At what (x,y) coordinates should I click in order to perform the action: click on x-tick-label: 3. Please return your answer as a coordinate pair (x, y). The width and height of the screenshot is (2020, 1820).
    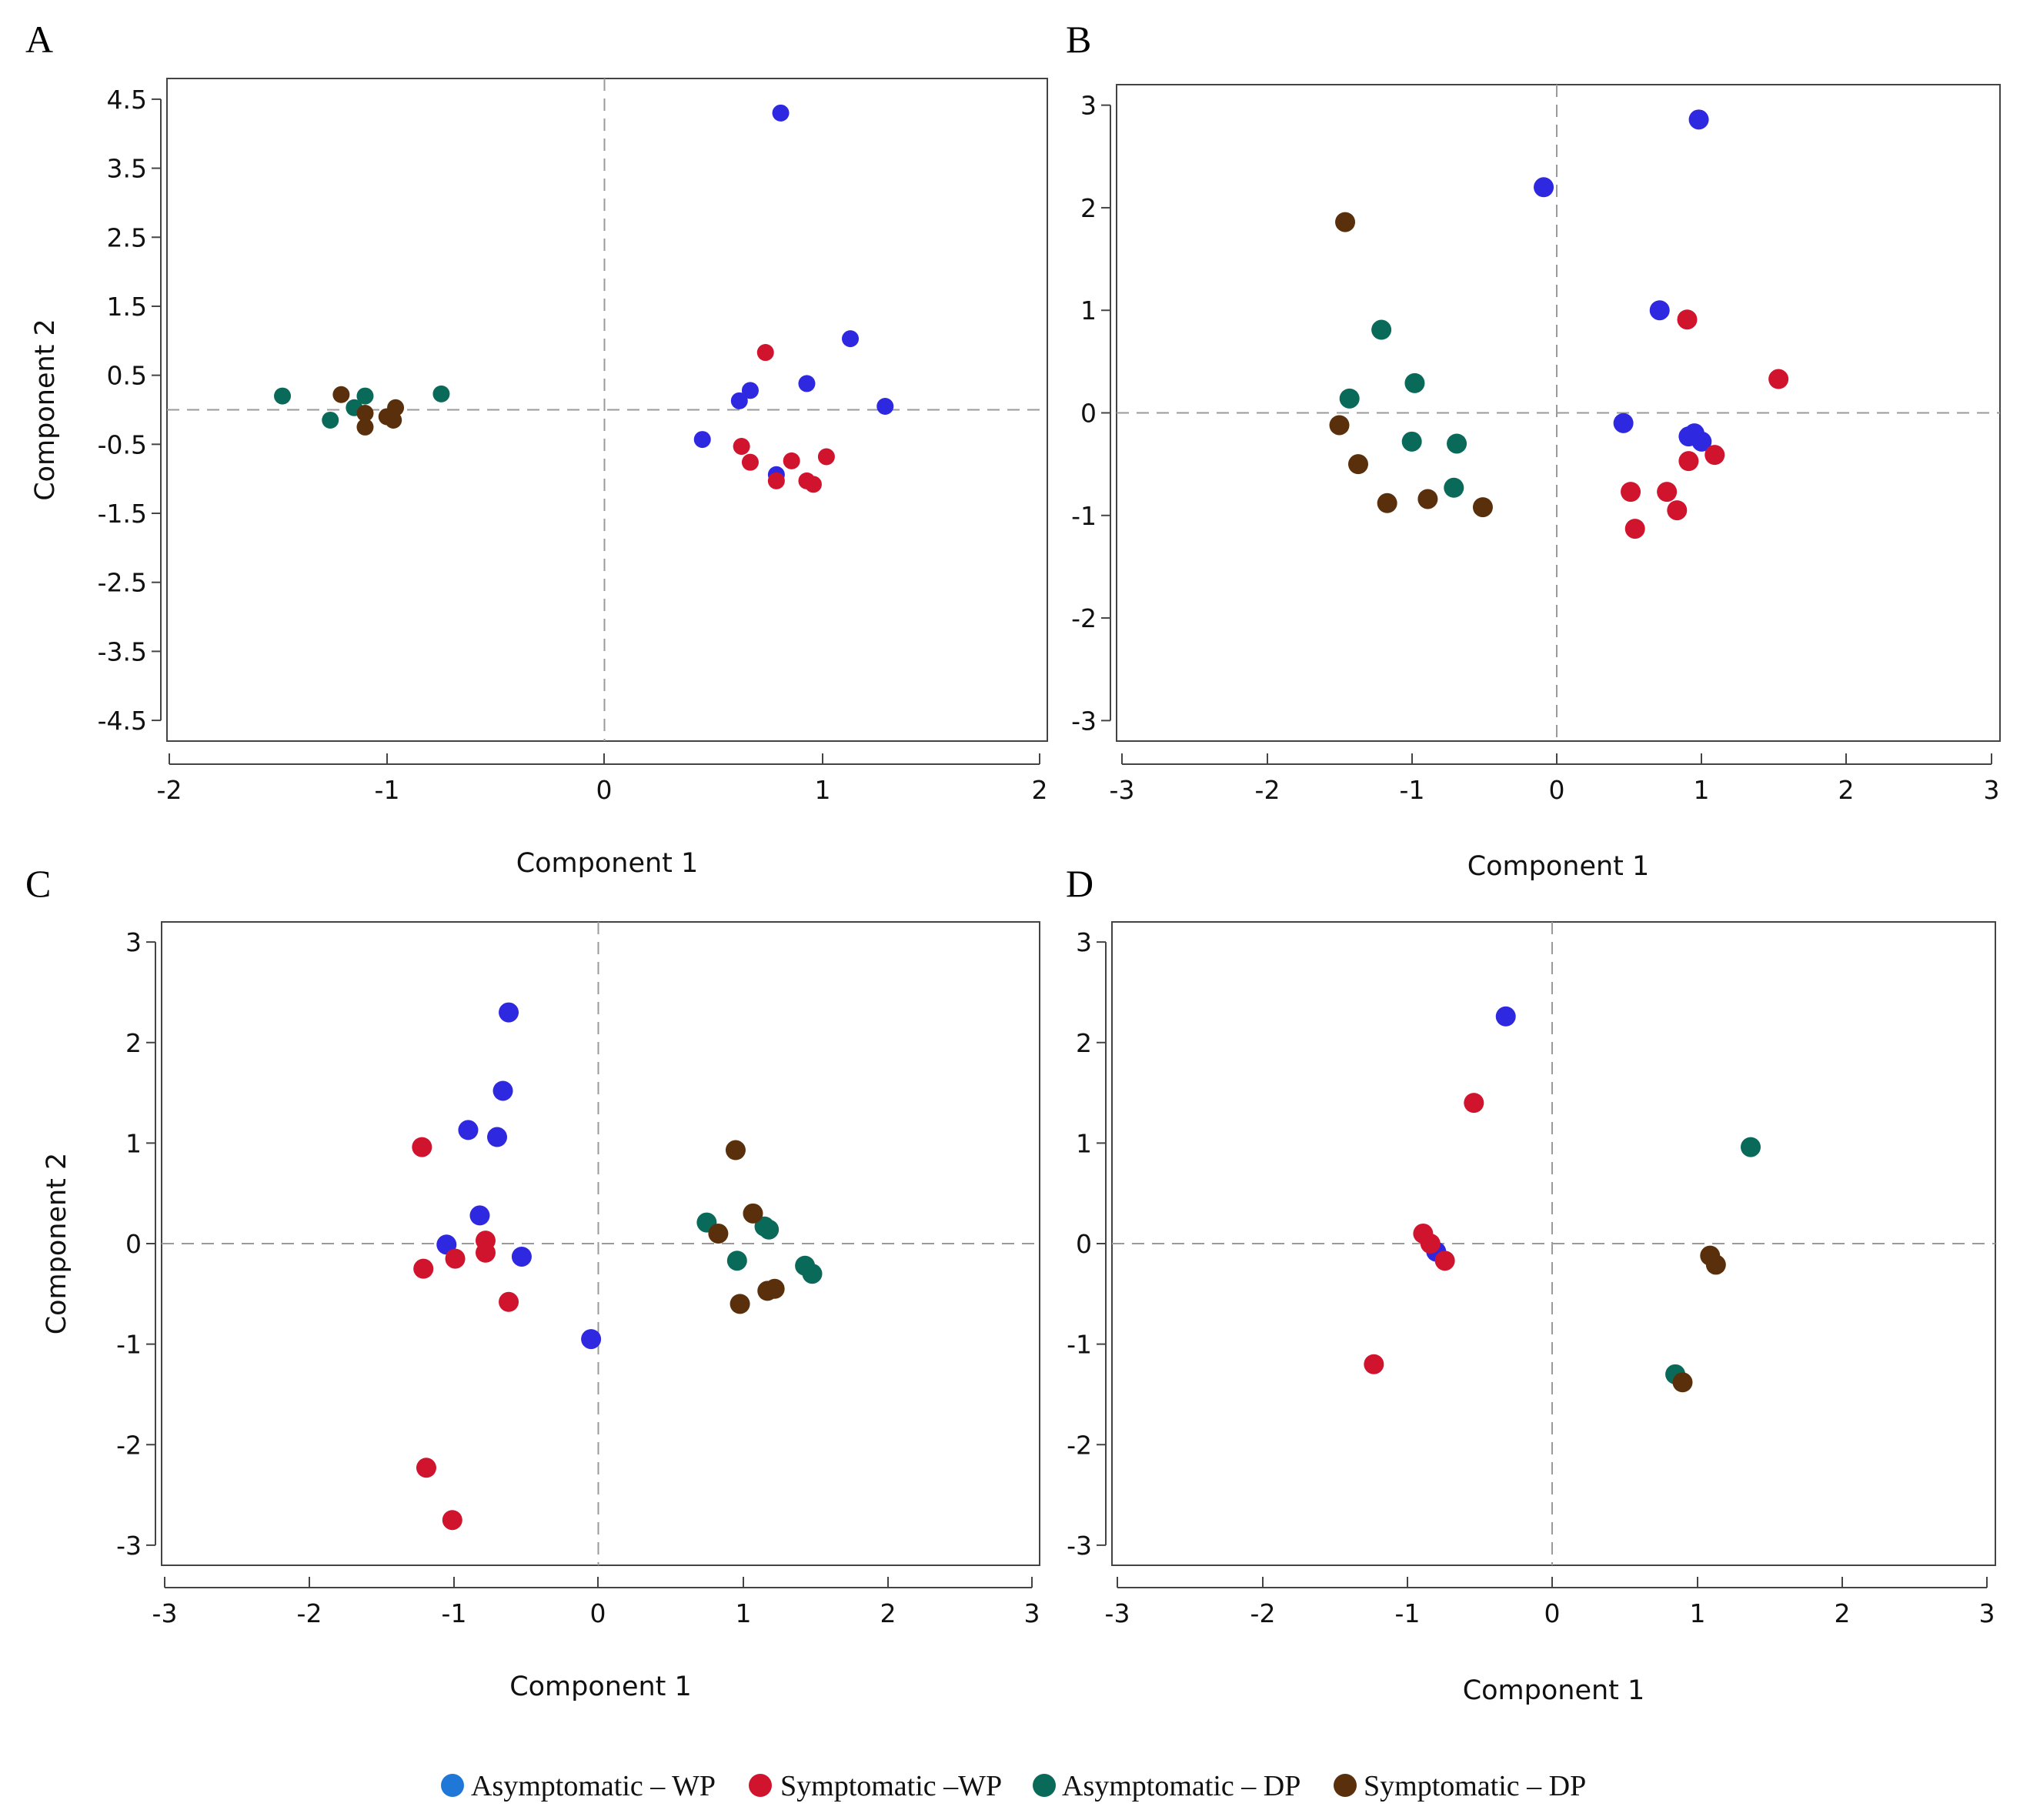
    Looking at the image, I should click on (1032, 1613).